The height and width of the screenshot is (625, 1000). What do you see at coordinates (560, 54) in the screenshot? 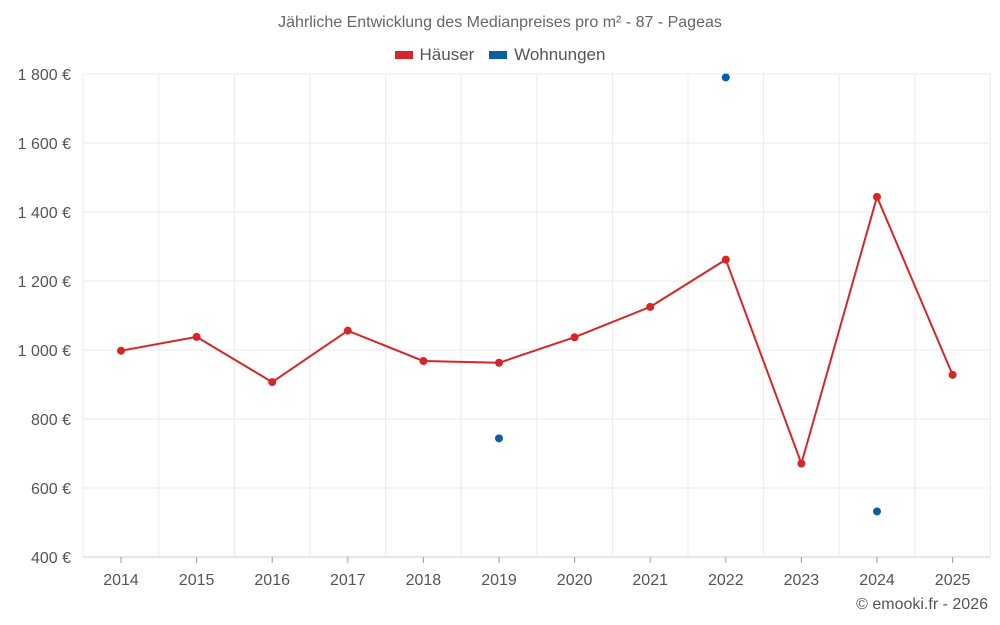
I see `legend-label-wohnungen: Wohnungen` at bounding box center [560, 54].